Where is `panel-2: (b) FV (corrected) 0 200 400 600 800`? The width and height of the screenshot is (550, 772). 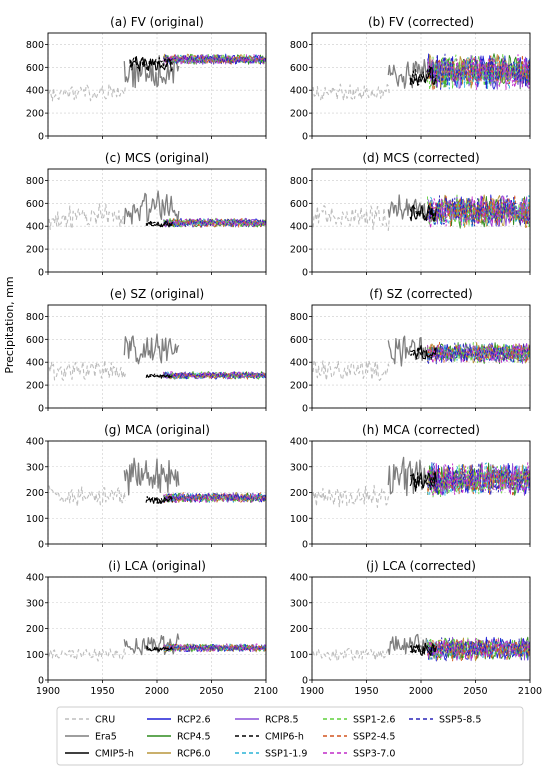 panel-2: (b) FV (corrected) 0 200 400 600 800 is located at coordinates (410, 79).